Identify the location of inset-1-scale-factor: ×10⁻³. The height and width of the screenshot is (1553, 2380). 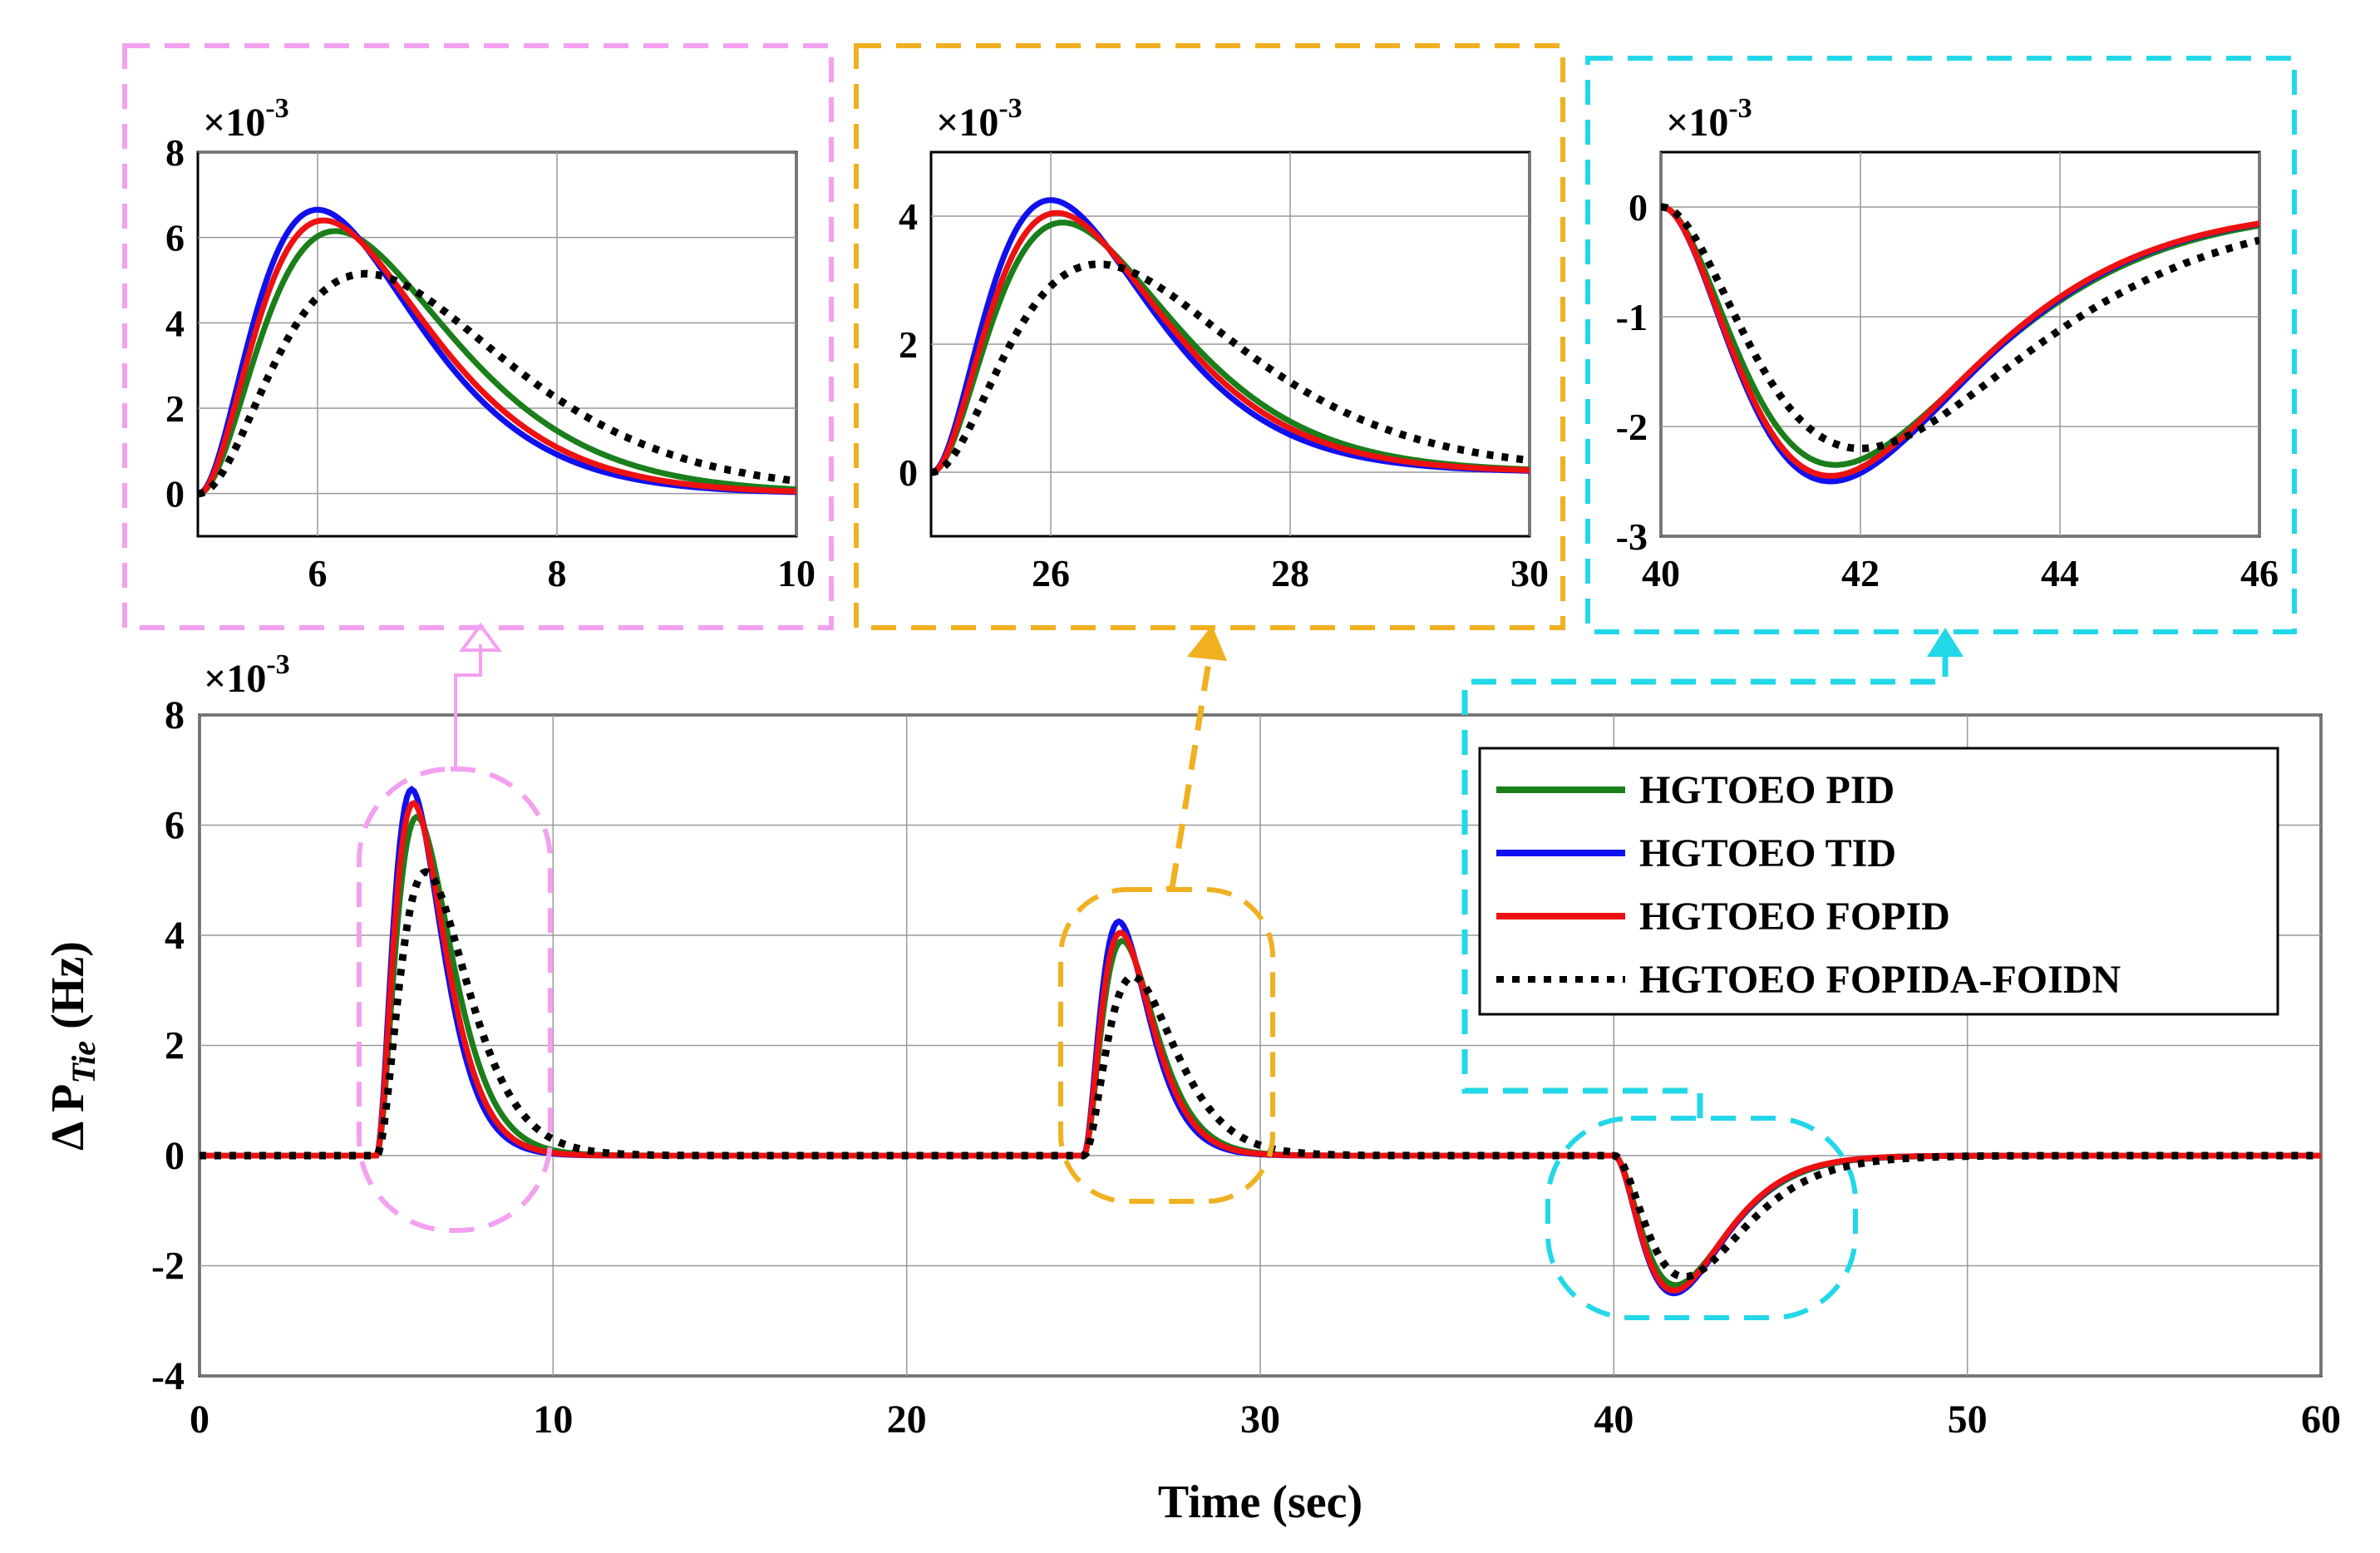
(246, 119).